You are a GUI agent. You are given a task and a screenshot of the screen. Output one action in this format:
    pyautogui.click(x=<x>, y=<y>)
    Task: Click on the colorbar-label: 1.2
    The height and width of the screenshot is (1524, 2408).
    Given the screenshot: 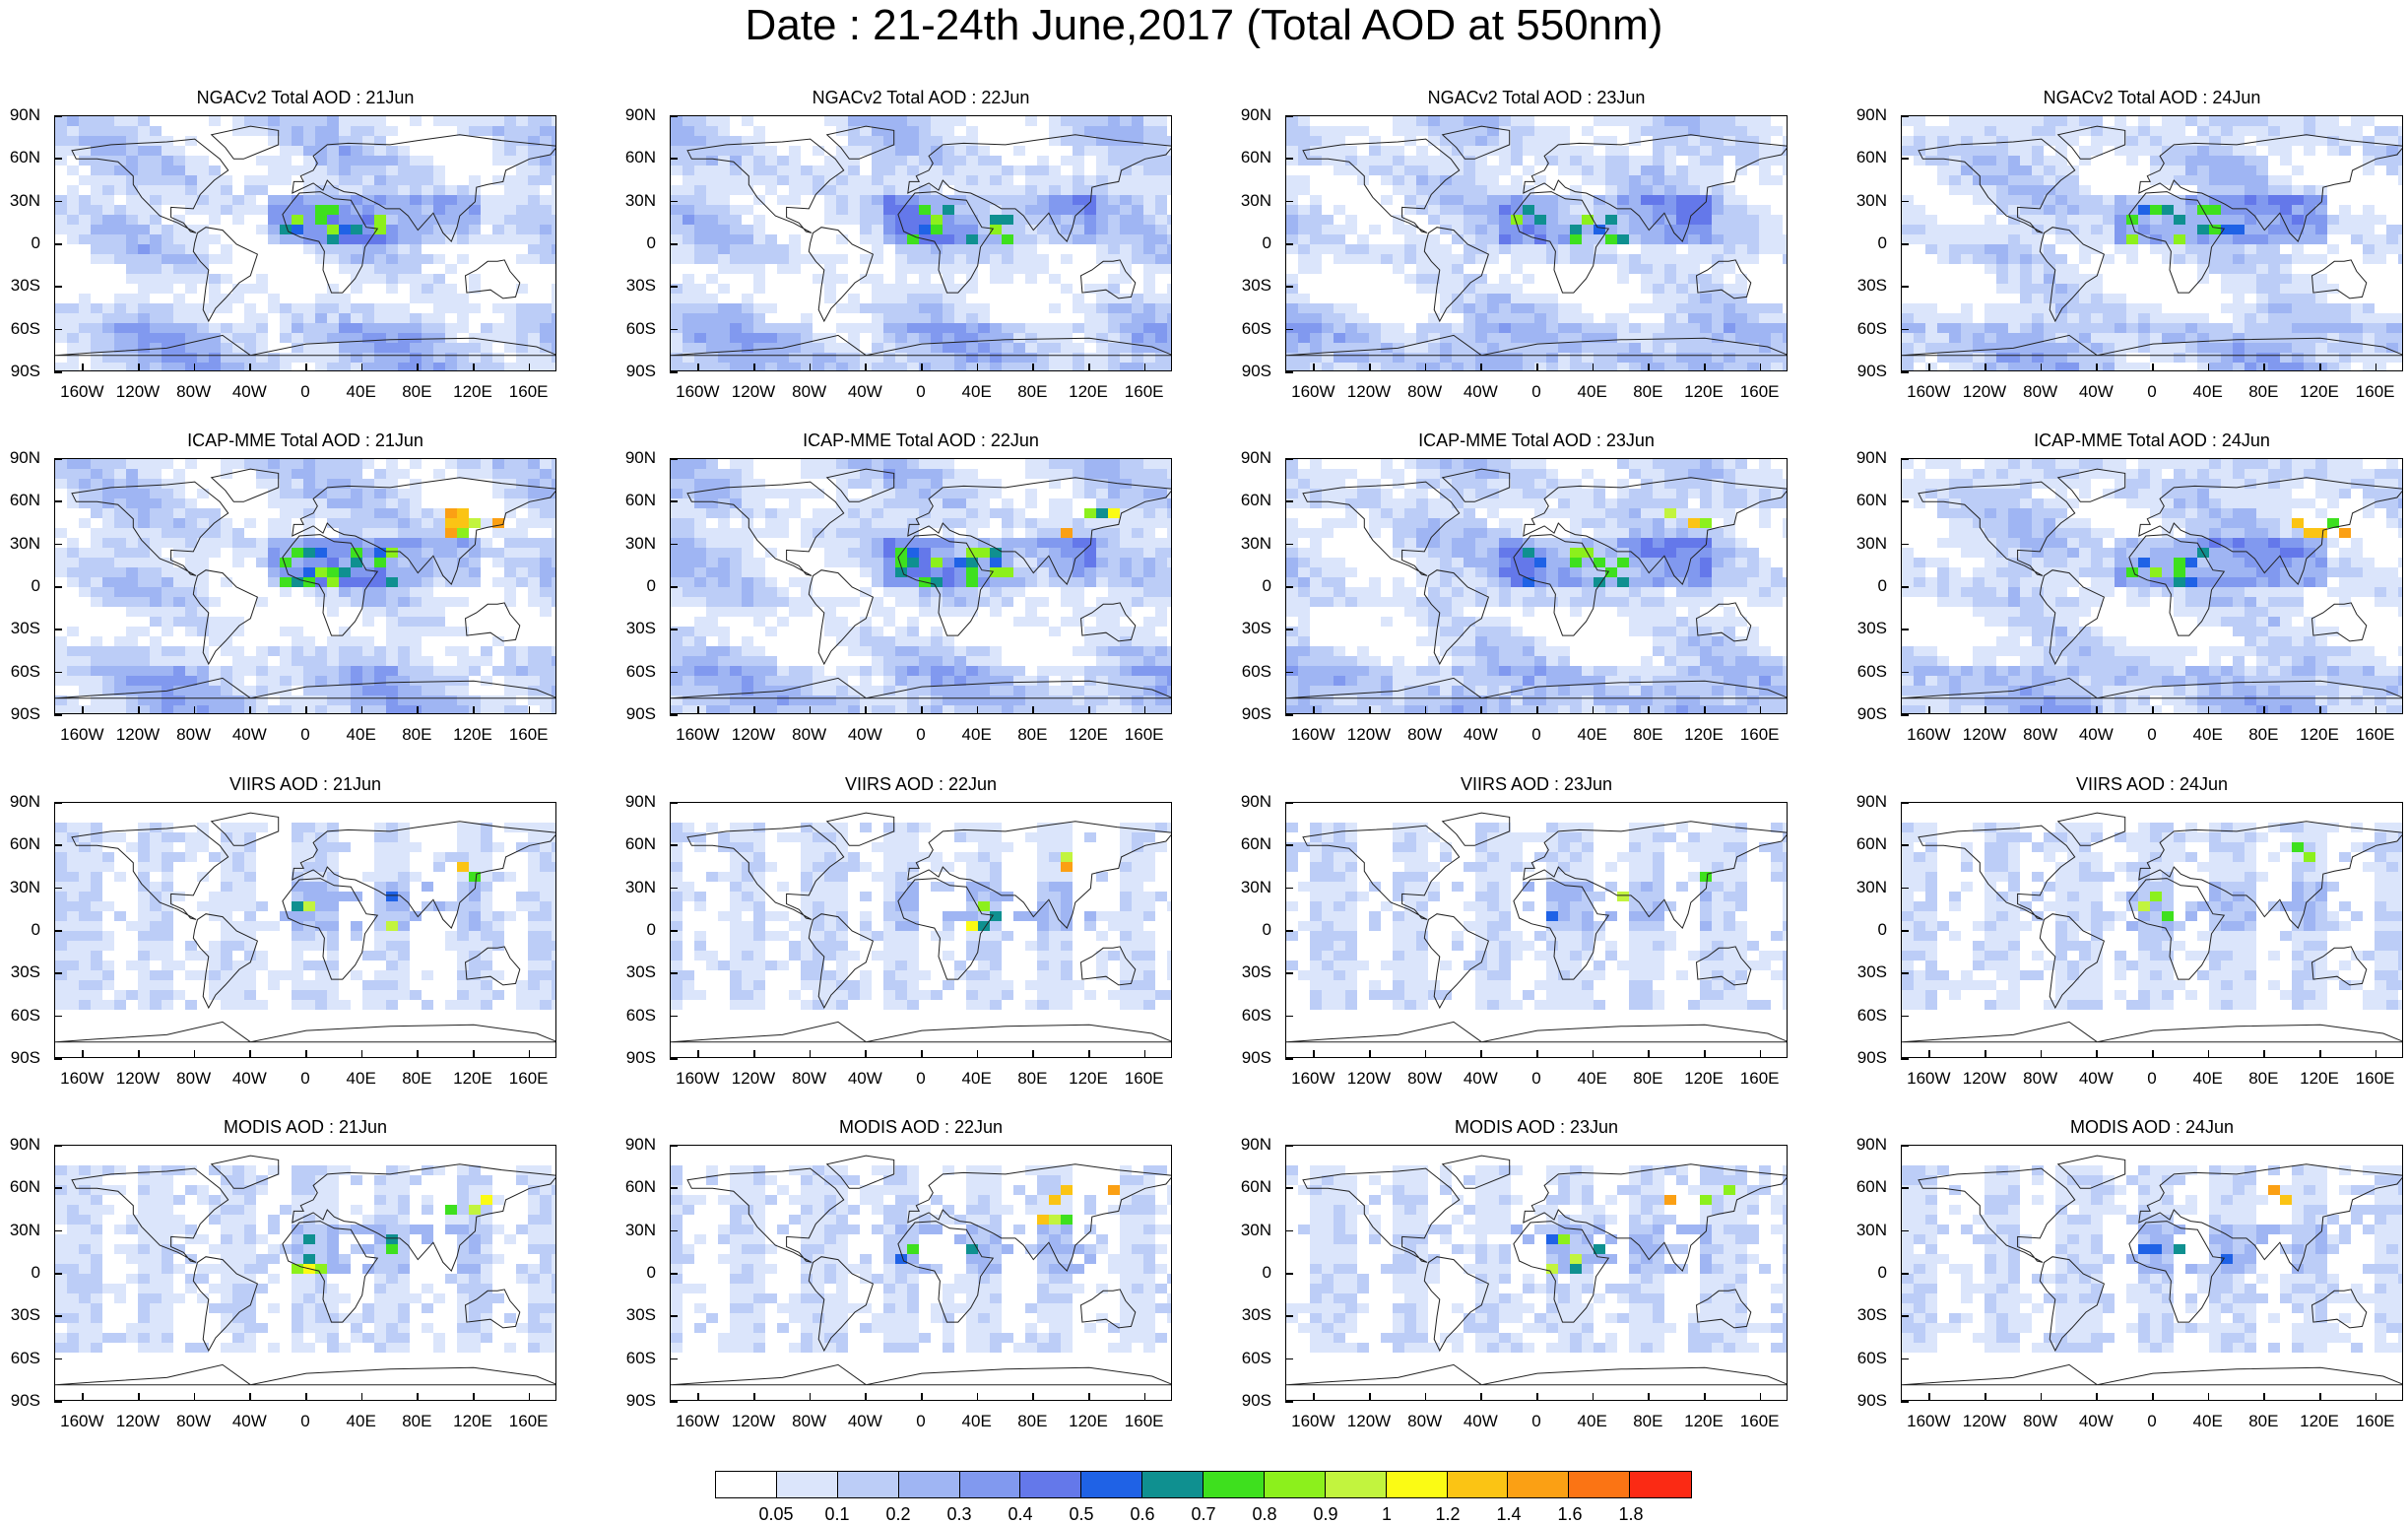 What is the action you would take?
    pyautogui.click(x=1448, y=1514)
    